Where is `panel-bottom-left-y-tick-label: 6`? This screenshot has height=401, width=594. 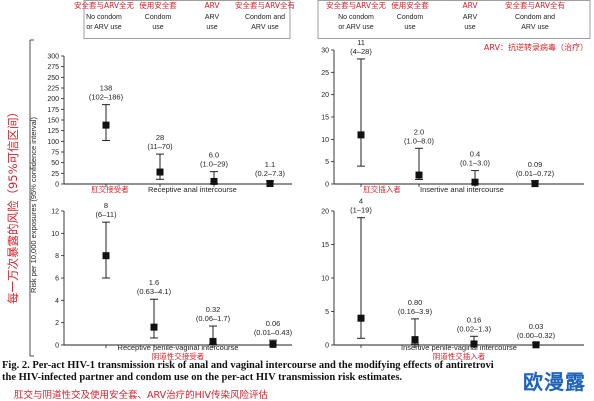 panel-bottom-left-y-tick-label: 6 is located at coordinates (57, 279).